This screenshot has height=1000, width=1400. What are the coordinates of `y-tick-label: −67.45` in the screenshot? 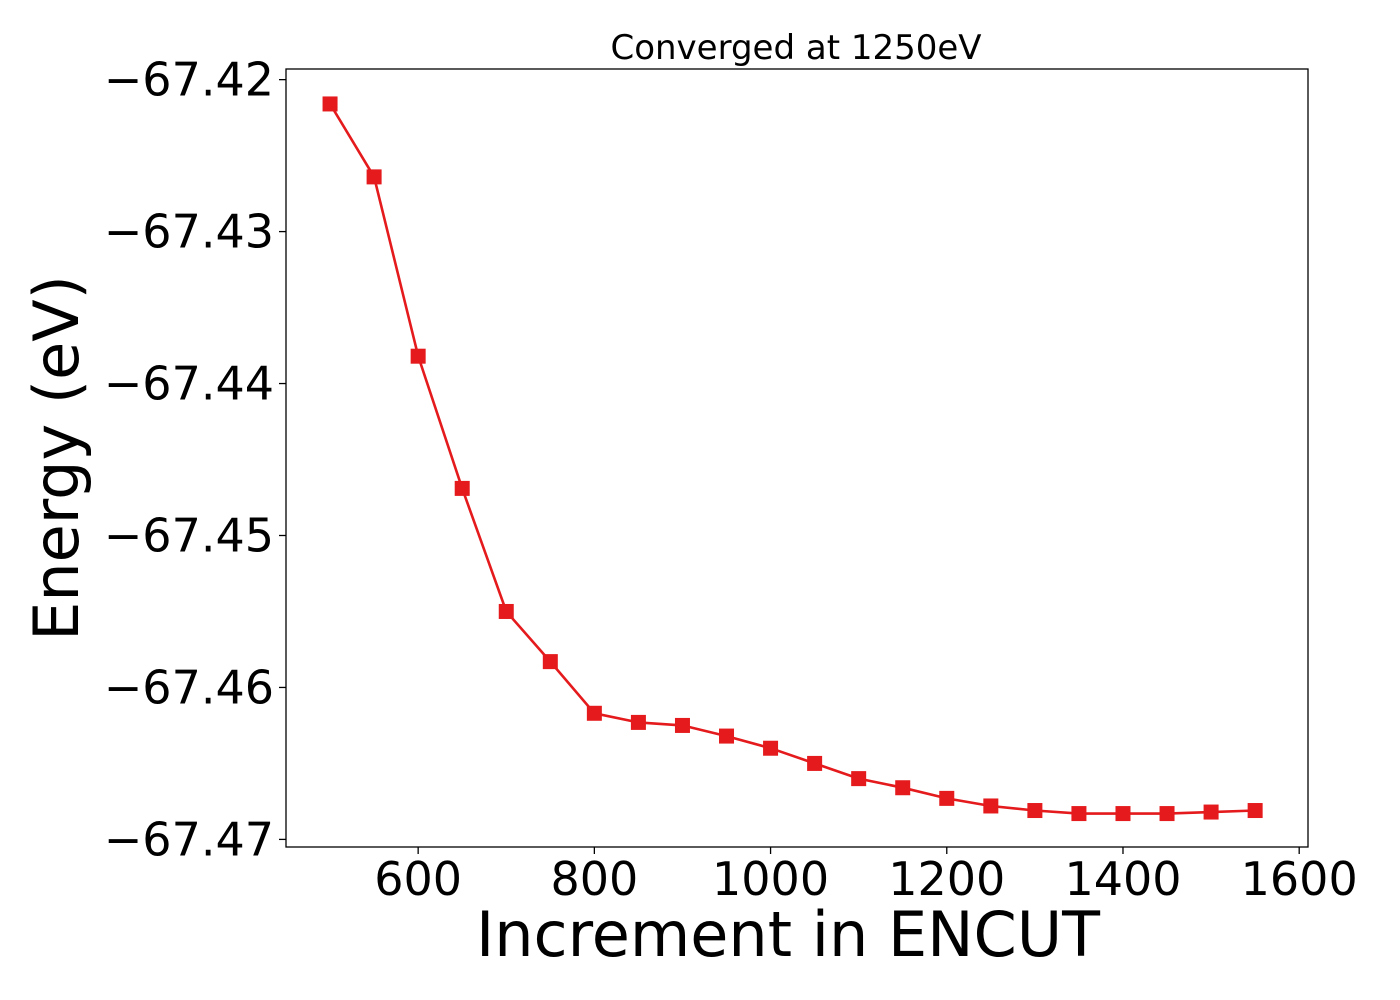 It's located at (189, 535).